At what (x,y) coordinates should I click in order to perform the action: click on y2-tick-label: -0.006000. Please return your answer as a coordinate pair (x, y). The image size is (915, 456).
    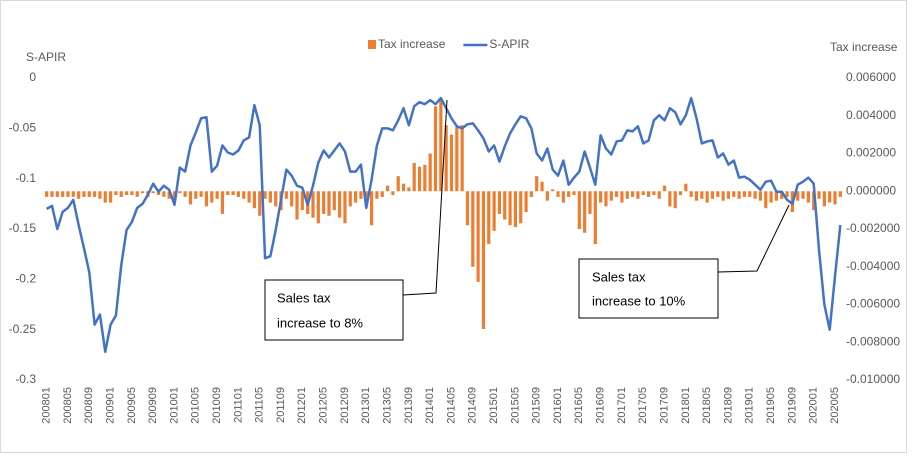
    Looking at the image, I should click on (873, 304).